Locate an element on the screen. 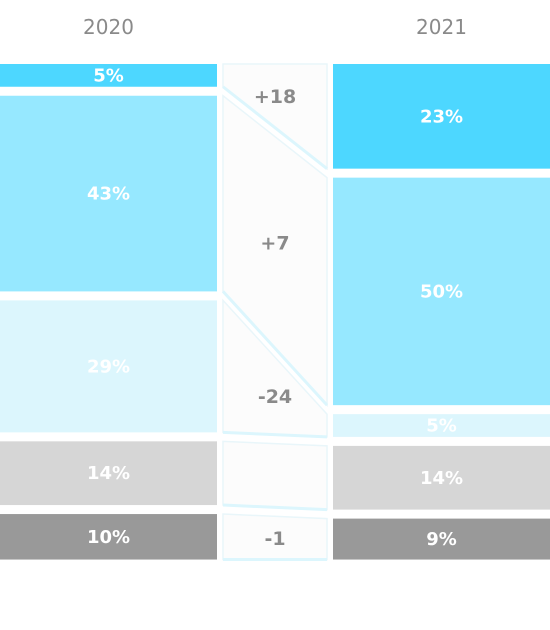  label-2020-segment-1: 43% is located at coordinates (108, 194).